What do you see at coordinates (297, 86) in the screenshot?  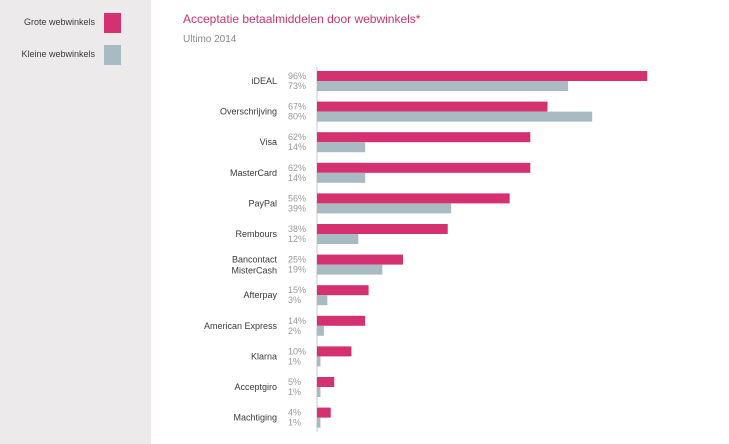 I see `value-label-ideal-kleine-webwinkels: 73%` at bounding box center [297, 86].